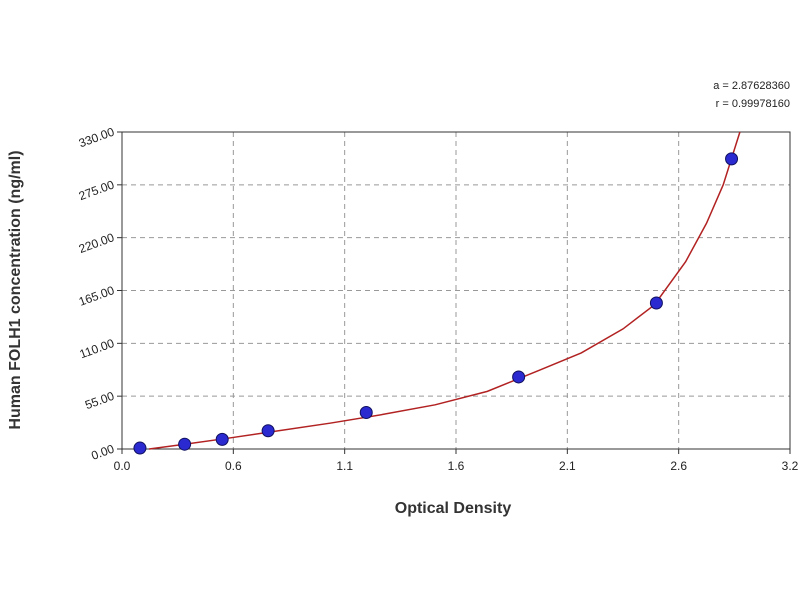 The width and height of the screenshot is (800, 600). Describe the element at coordinates (751, 86) in the screenshot. I see `annotation: a = 2.87628360` at that location.